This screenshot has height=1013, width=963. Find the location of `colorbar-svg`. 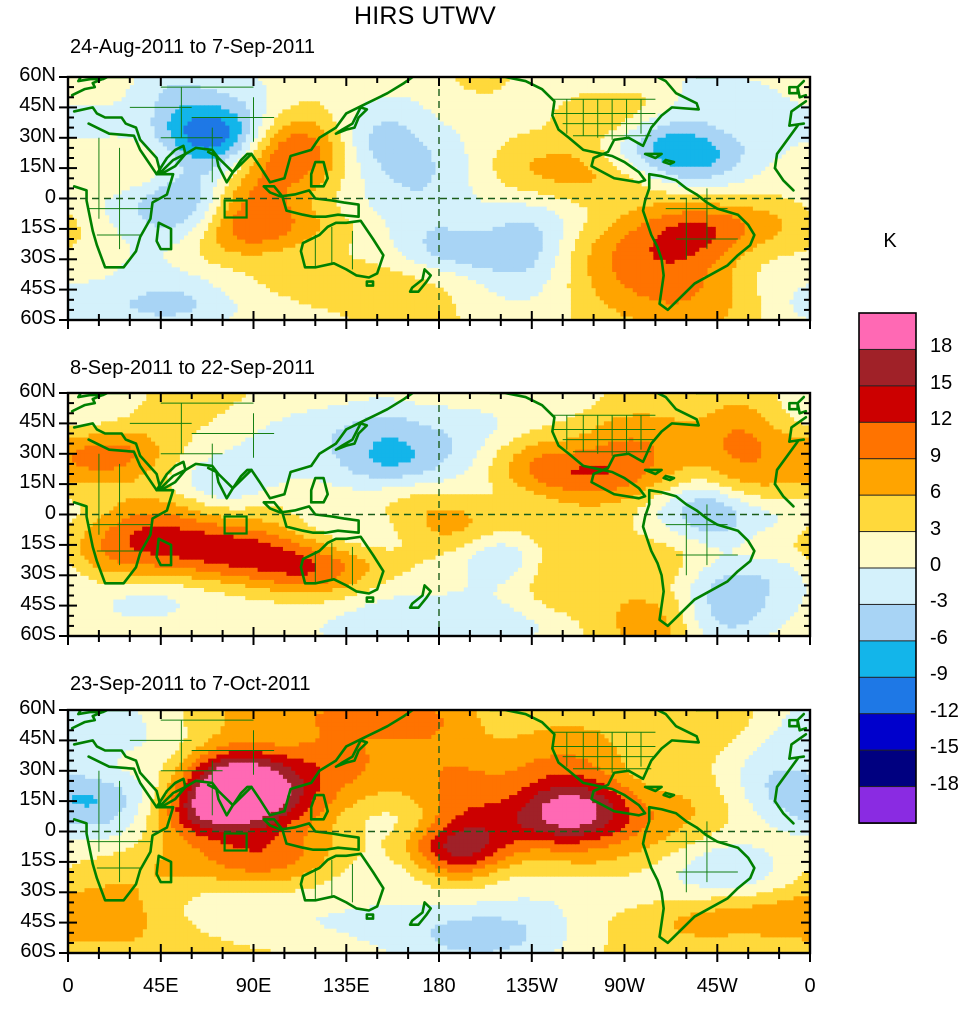

colorbar-svg is located at coordinates (887, 568).